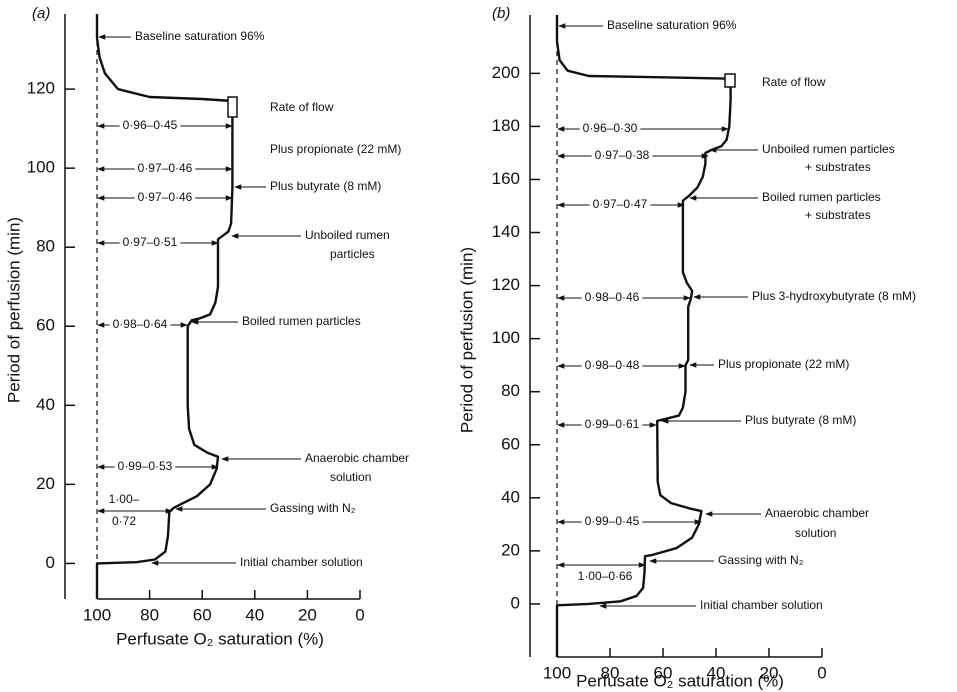 The image size is (957, 692). Describe the element at coordinates (828, 149) in the screenshot. I see `annotation: Unboiled rumen particles` at that location.